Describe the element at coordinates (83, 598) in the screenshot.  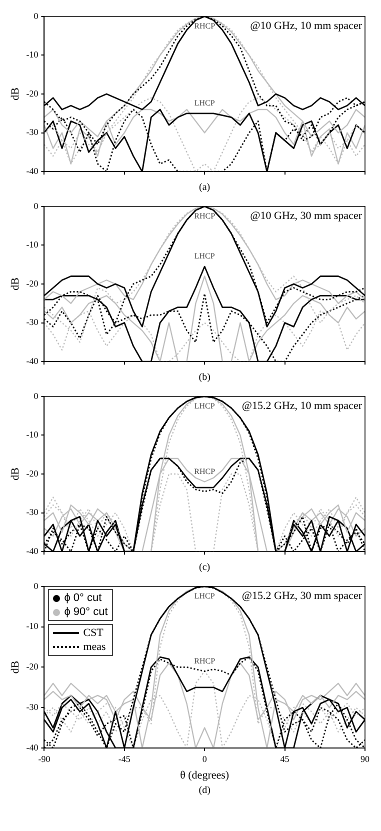
I see `annotation: ϕ 0° cut` at that location.